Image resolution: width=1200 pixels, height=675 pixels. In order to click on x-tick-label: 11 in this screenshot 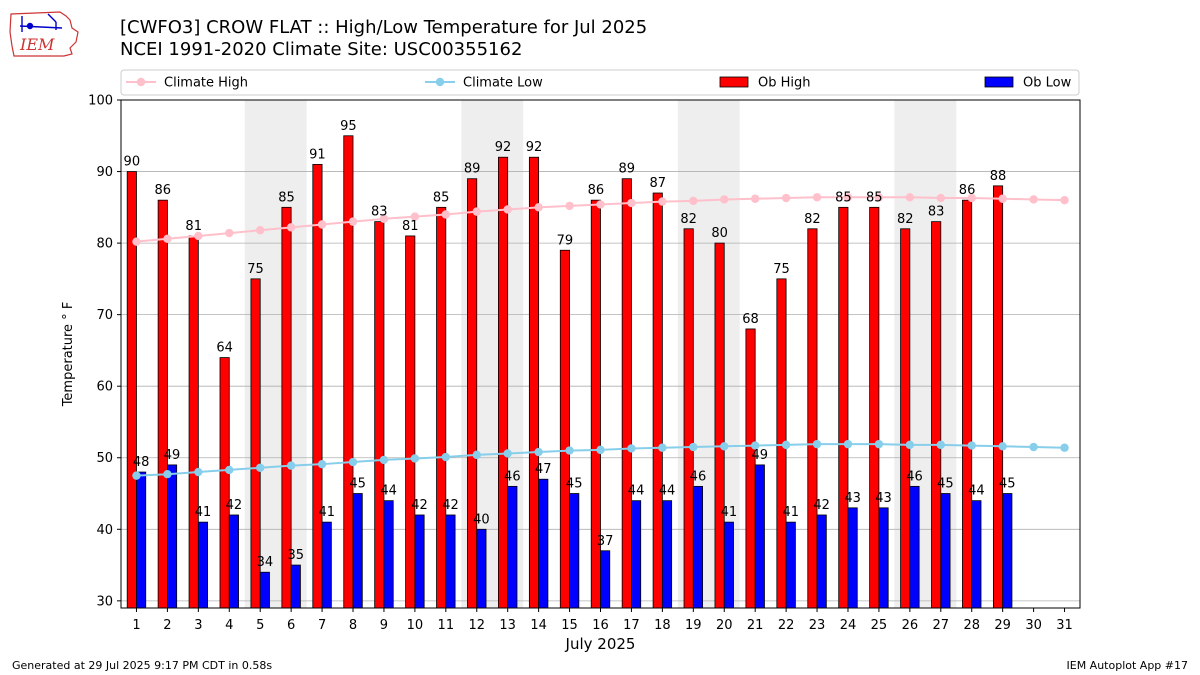, I will do `click(446, 625)`.